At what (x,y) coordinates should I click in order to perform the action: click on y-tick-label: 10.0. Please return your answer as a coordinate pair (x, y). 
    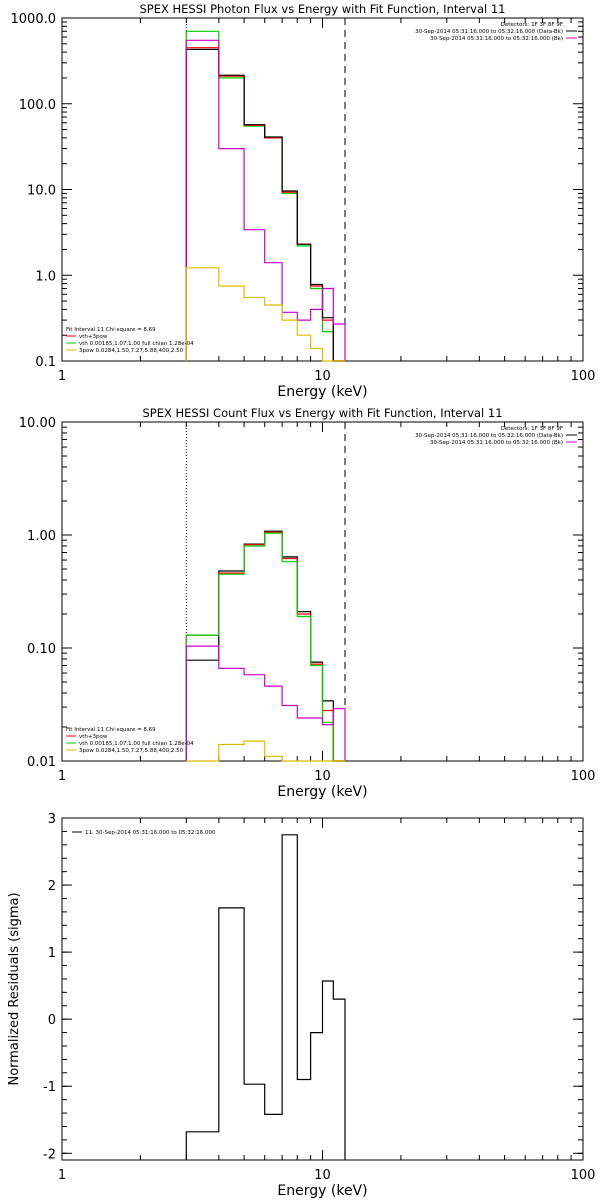
    Looking at the image, I should click on (41, 191).